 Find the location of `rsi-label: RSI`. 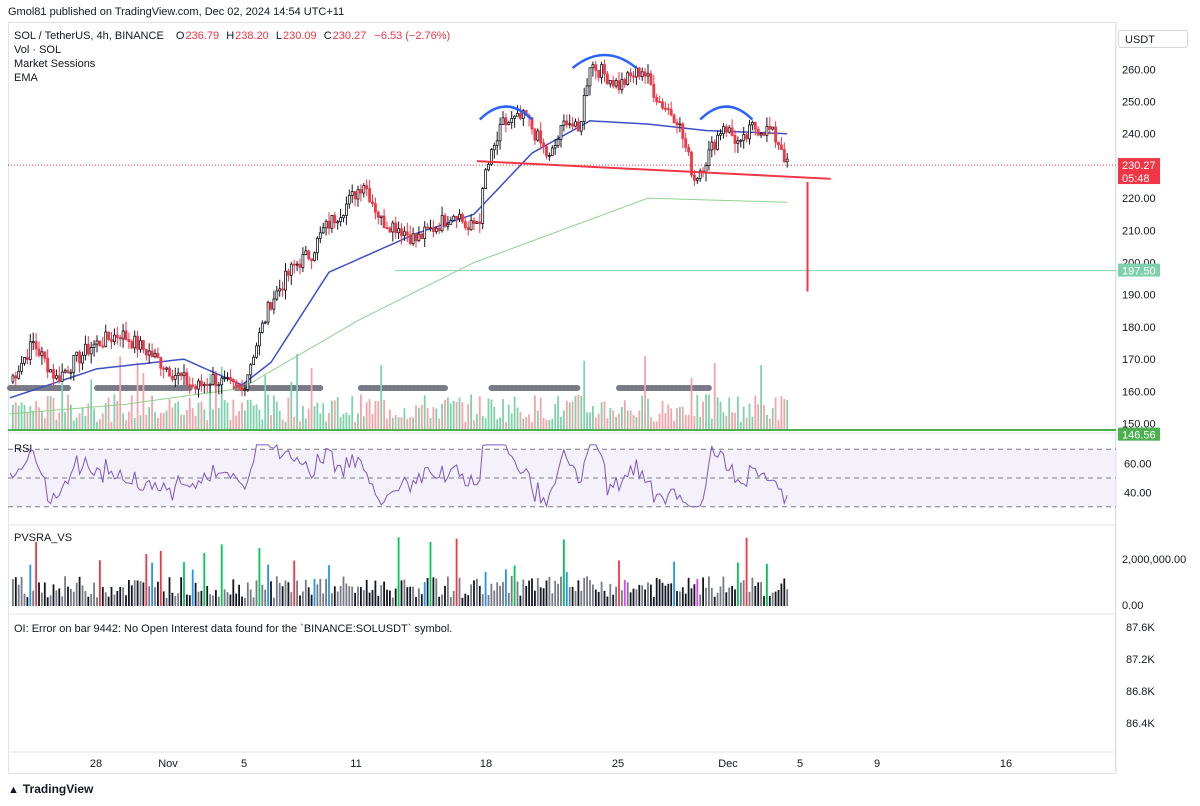

rsi-label: RSI is located at coordinates (23, 449).